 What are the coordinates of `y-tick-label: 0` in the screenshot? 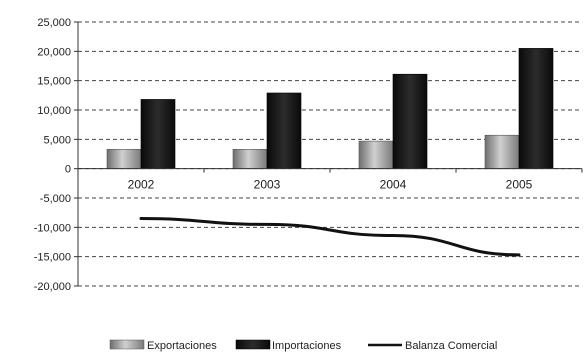 It's located at (68, 170).